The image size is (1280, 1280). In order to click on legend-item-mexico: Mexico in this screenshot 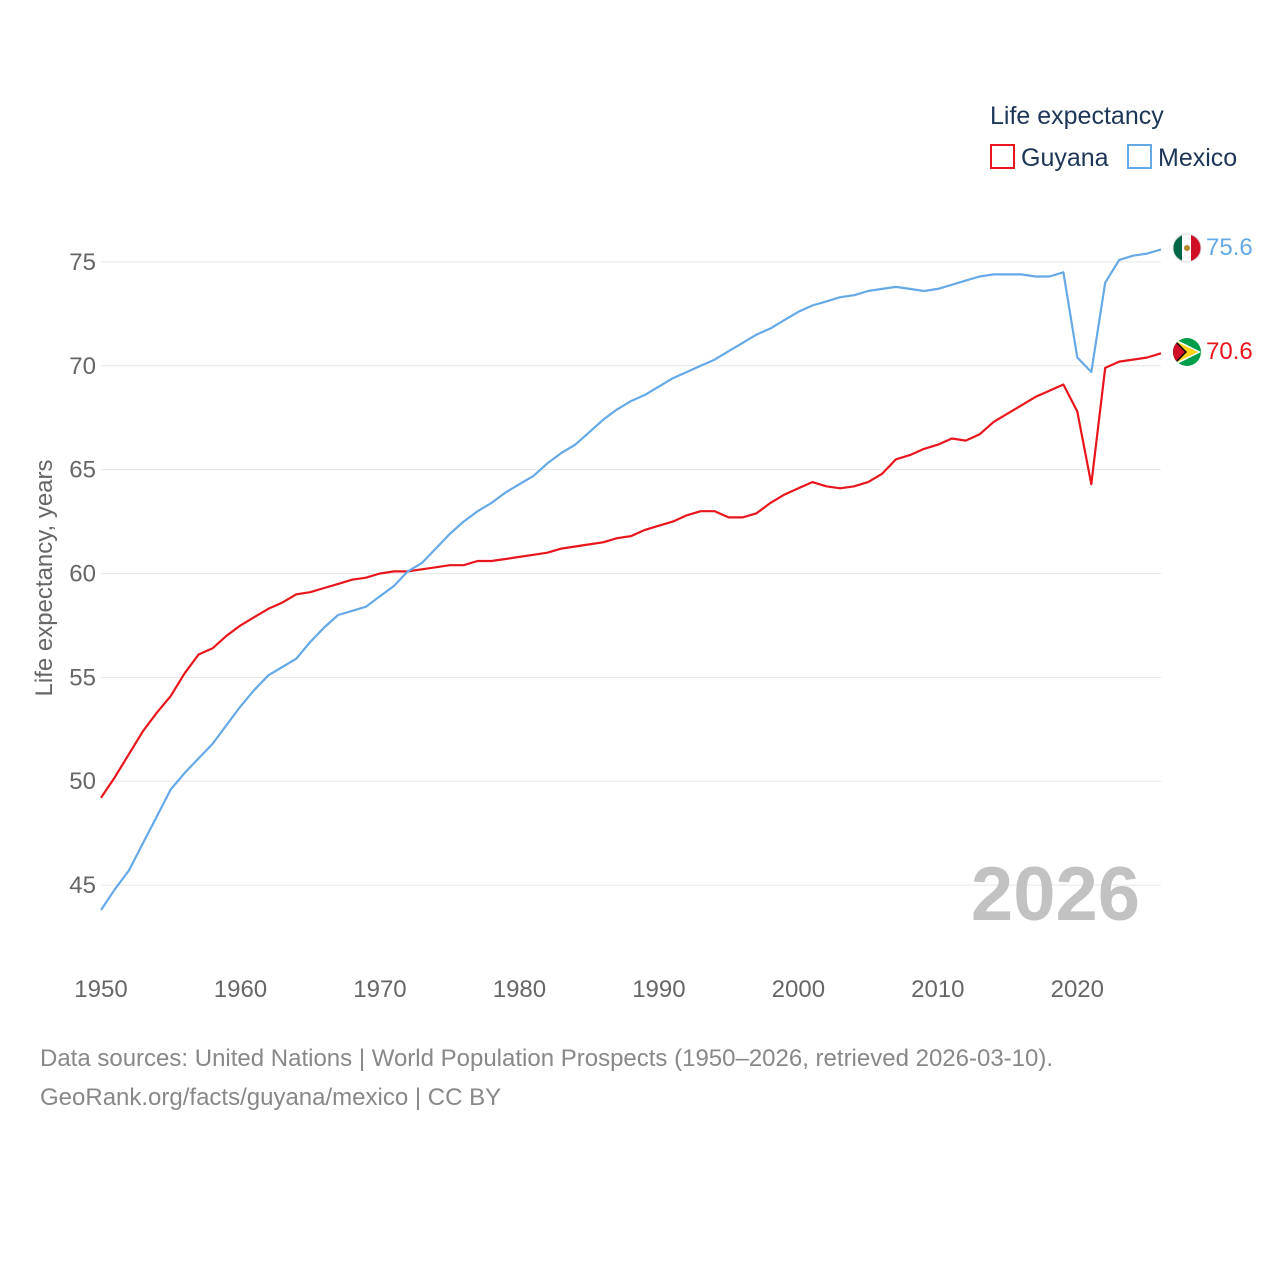, I will do `click(1182, 158)`.